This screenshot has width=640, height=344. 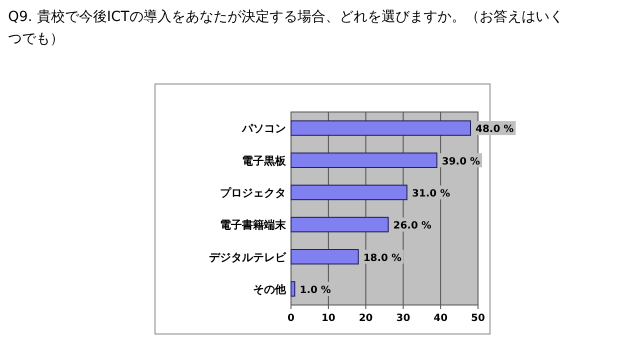 What do you see at coordinates (478, 318) in the screenshot?
I see `x-tick-label: 50` at bounding box center [478, 318].